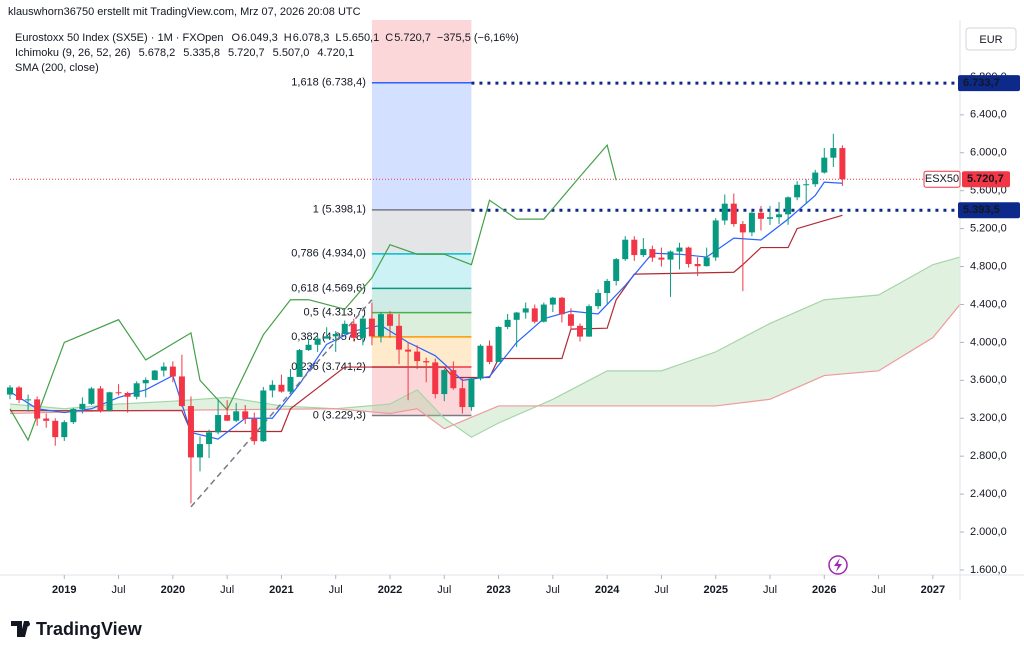  What do you see at coordinates (328, 83) in the screenshot?
I see `fib-label: 1,618 (6.738,4)` at bounding box center [328, 83].